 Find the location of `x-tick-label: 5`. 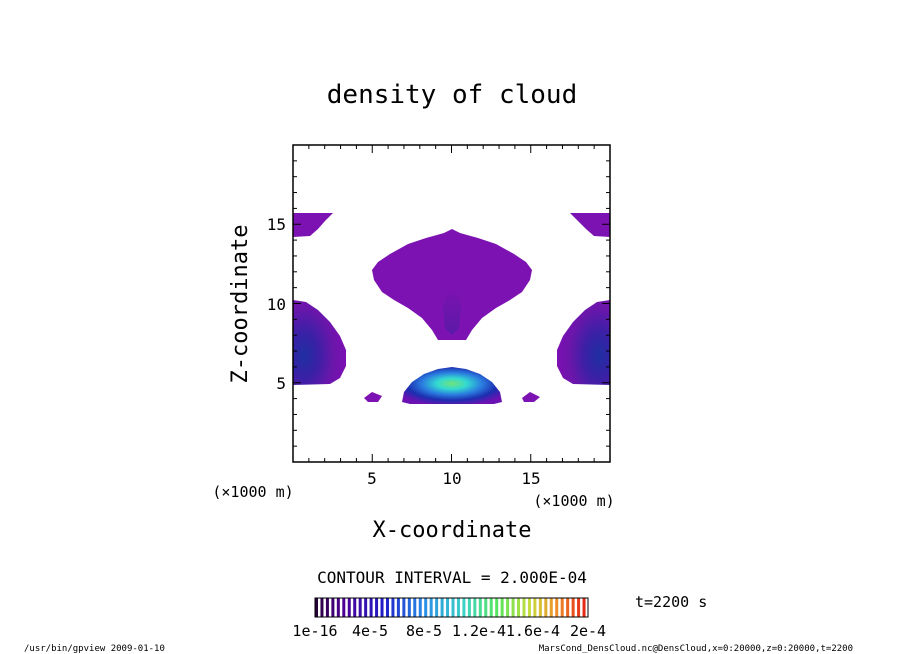

x-tick-label: 5 is located at coordinates (372, 478).